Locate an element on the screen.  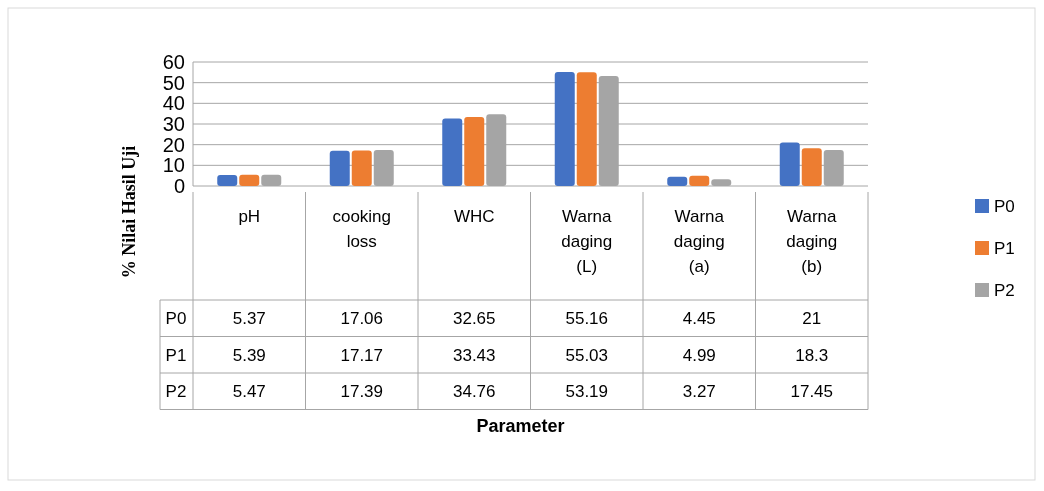
data-label: 17.17 is located at coordinates (362, 355).